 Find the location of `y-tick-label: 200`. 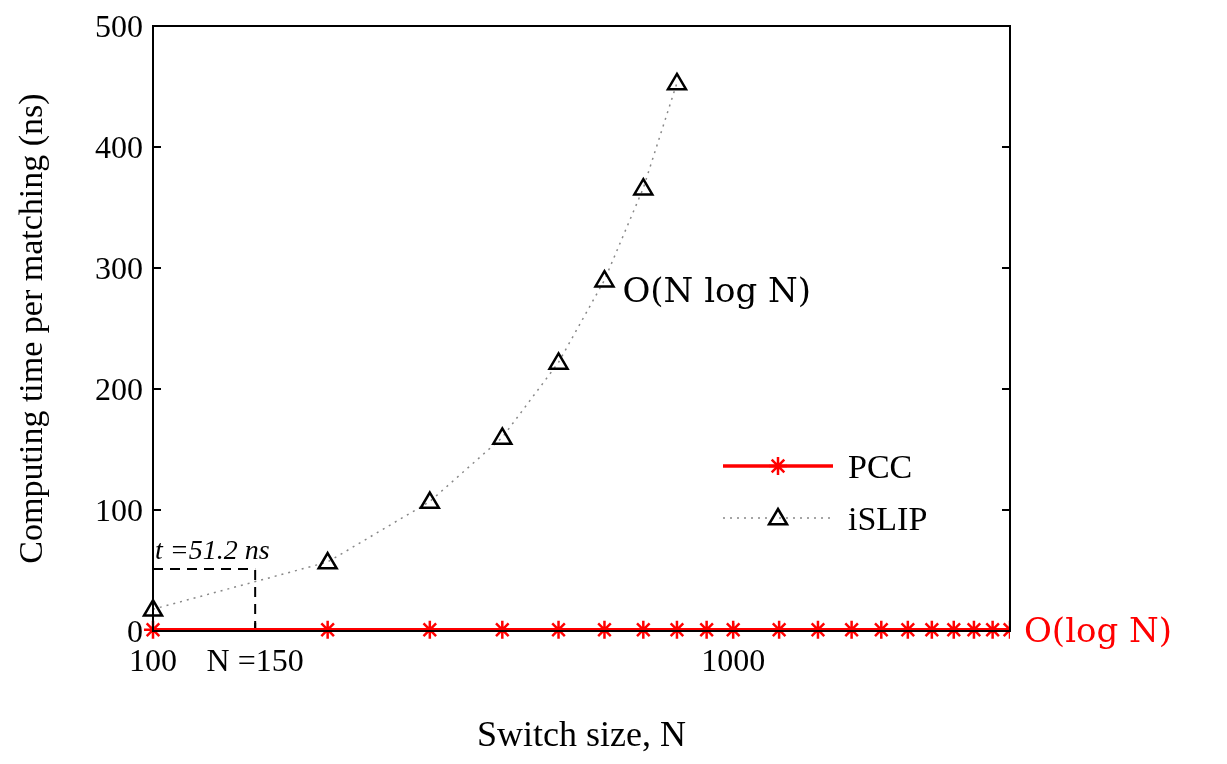

y-tick-label: 200 is located at coordinates (119, 389).